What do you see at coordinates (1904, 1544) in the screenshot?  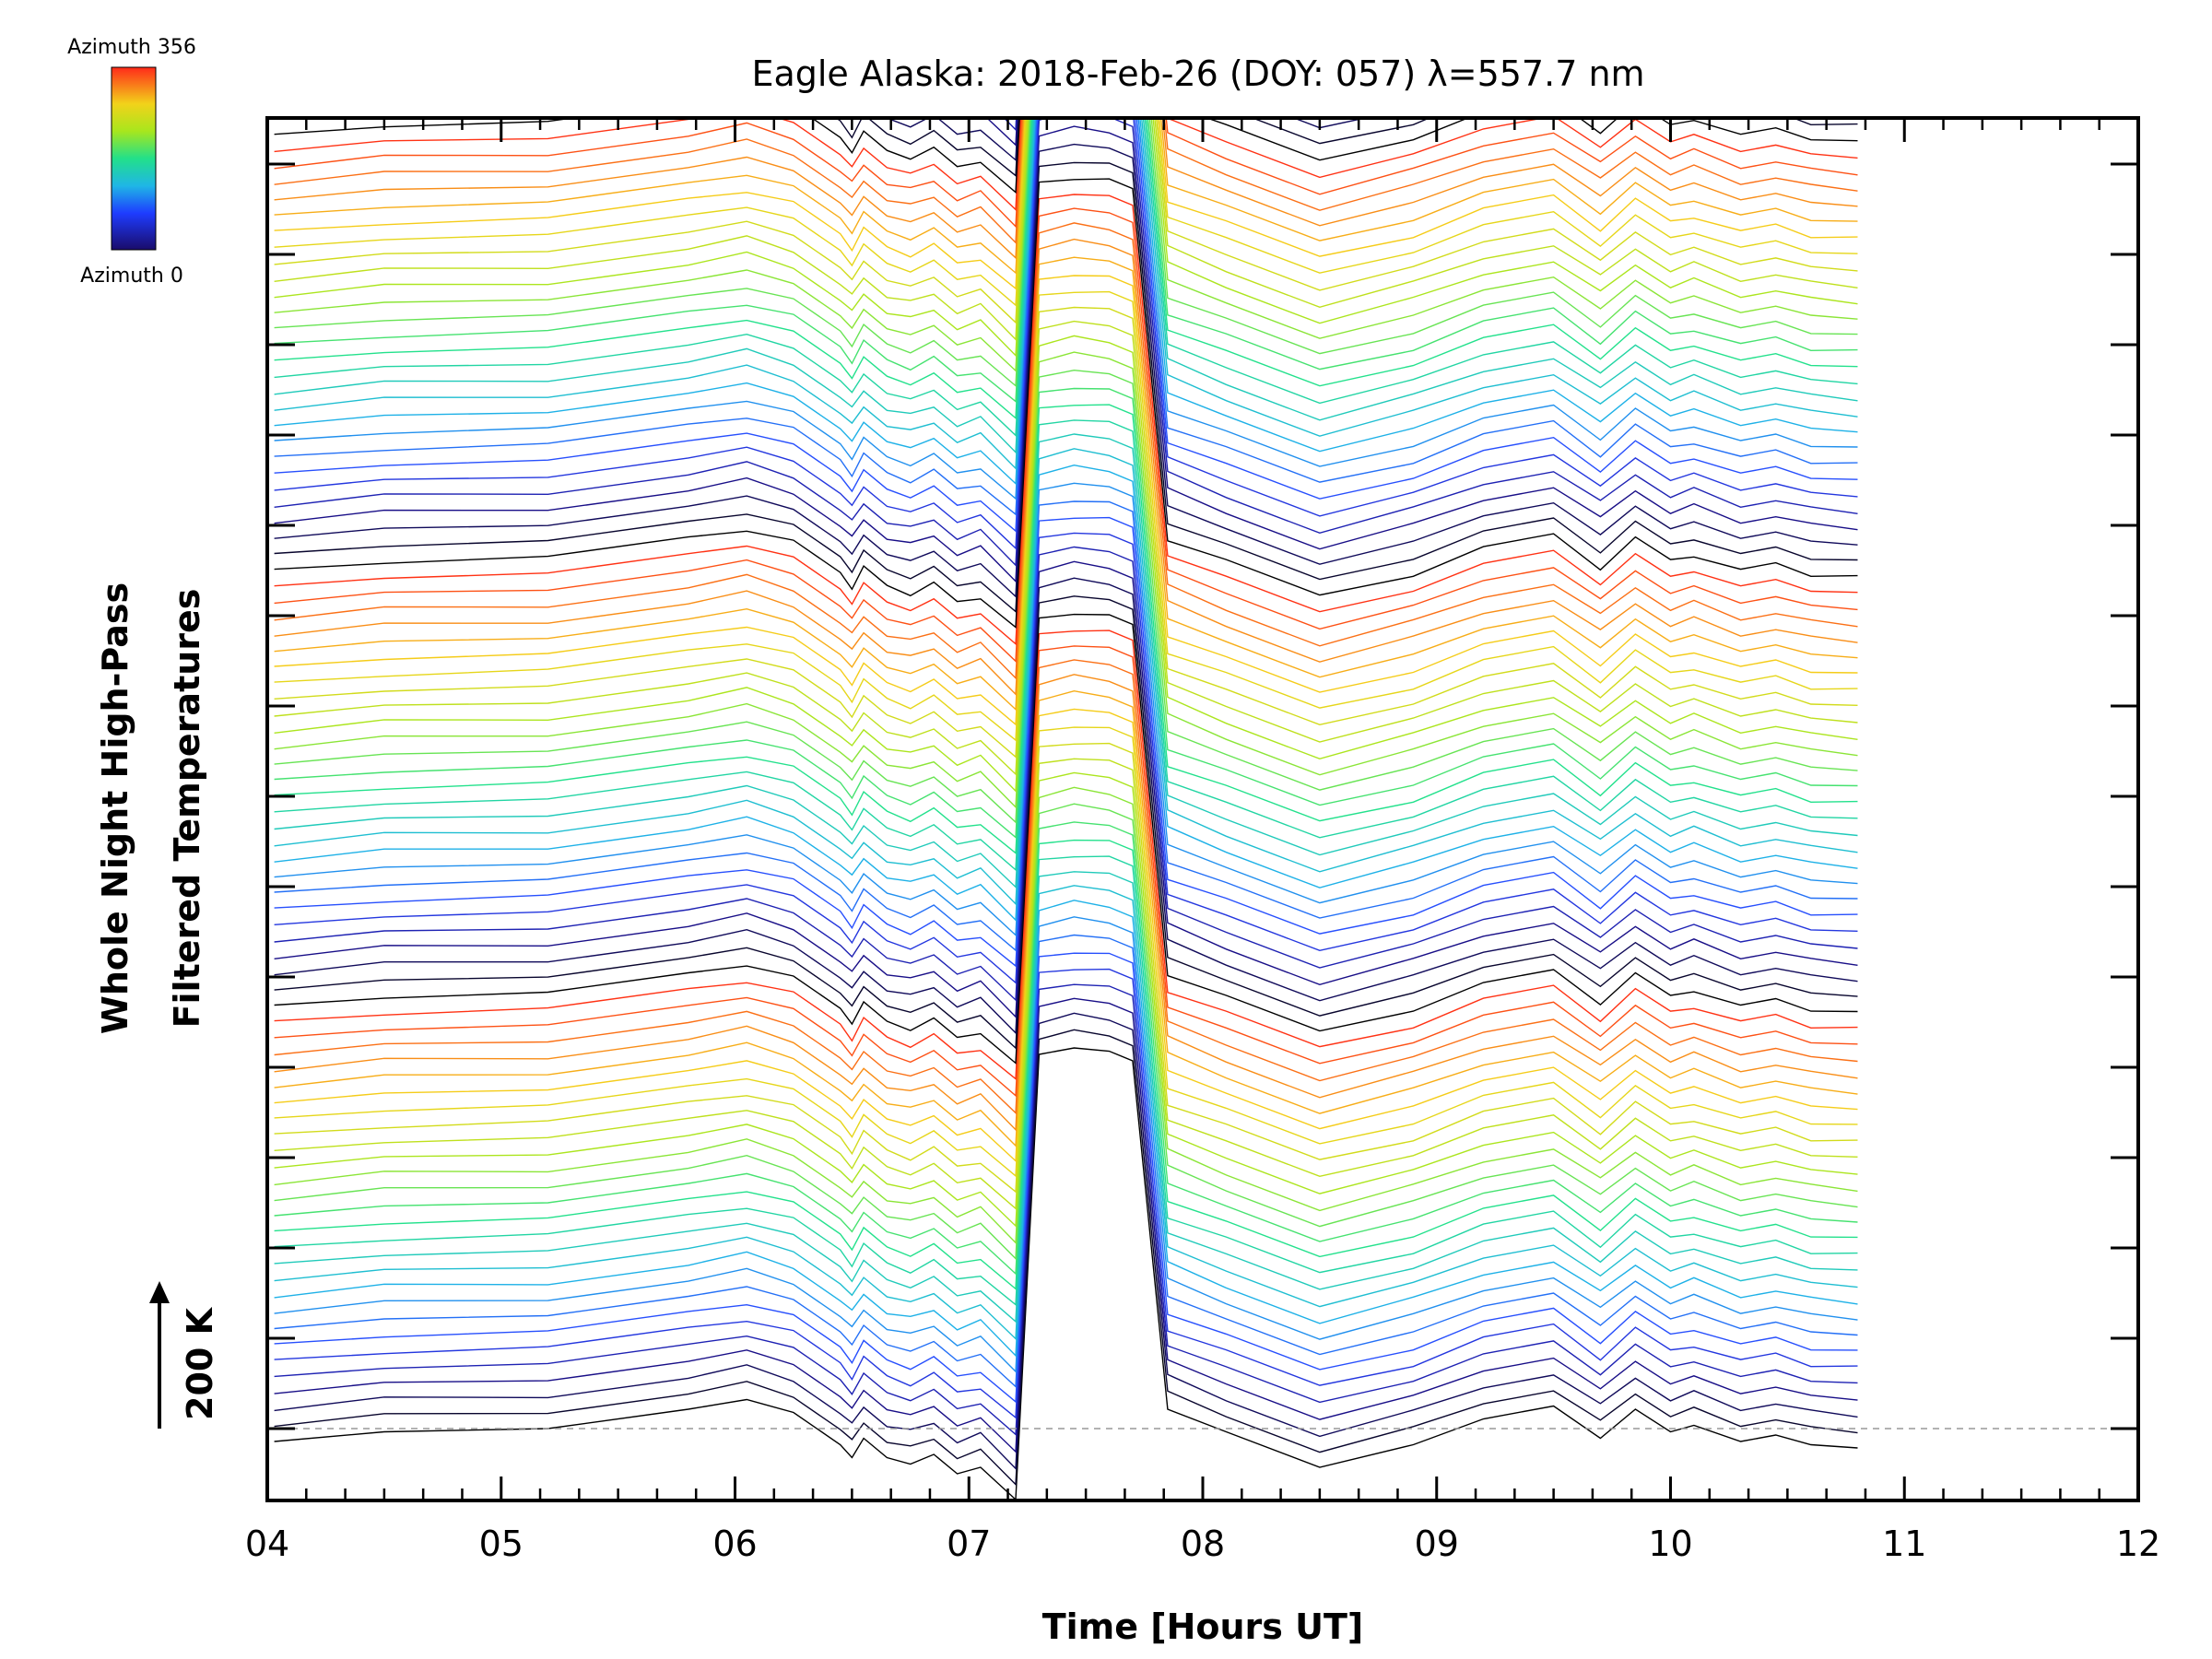 I see `x-tick-label: 11` at bounding box center [1904, 1544].